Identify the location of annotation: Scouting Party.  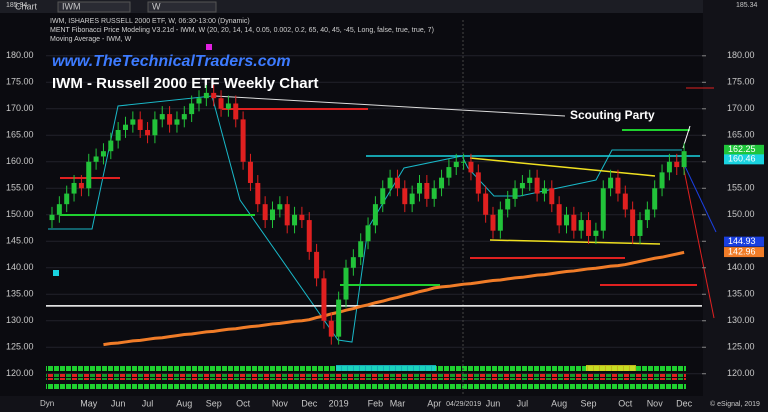
(612, 115).